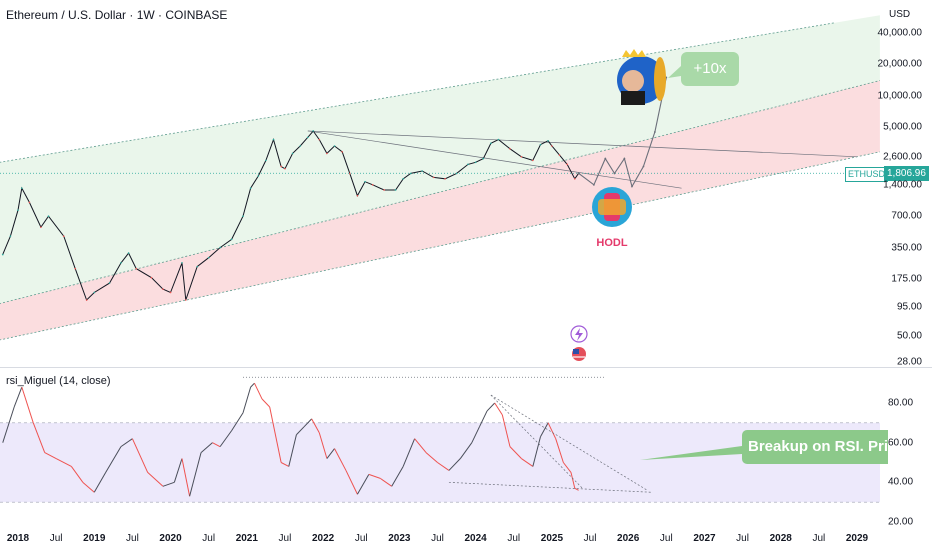 This screenshot has width=932, height=550. Describe the element at coordinates (691, 453) in the screenshot. I see `rsi-breakup-pointer` at that location.